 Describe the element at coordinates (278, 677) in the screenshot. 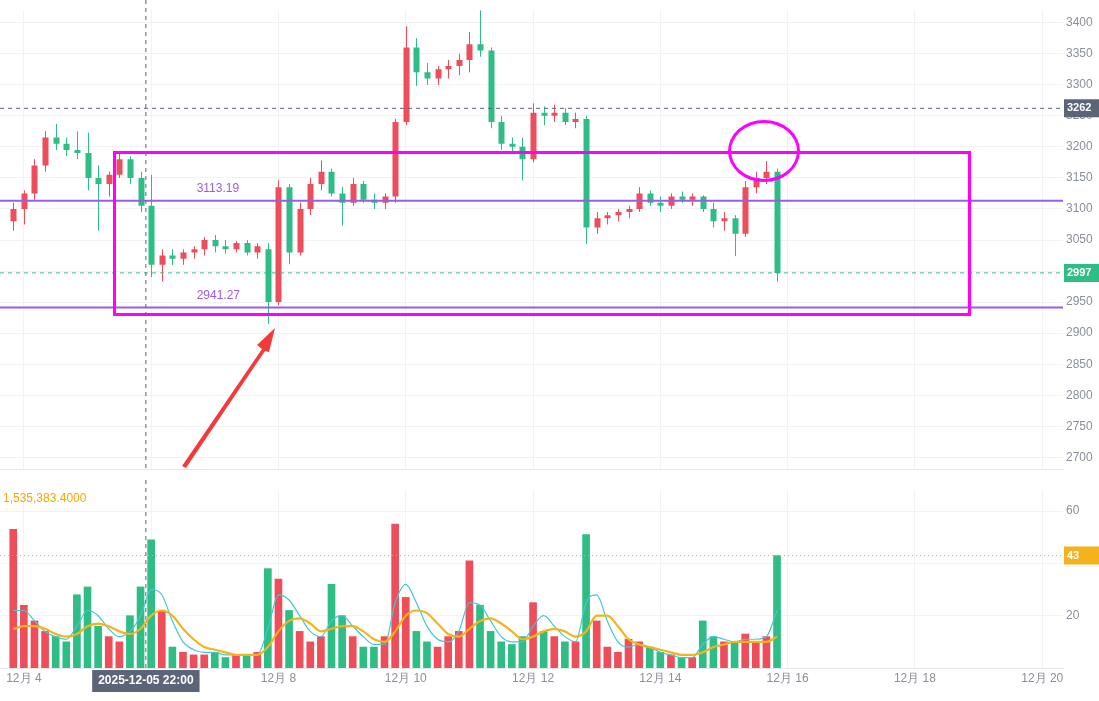

I see `x-tick-label: 12月 8` at that location.